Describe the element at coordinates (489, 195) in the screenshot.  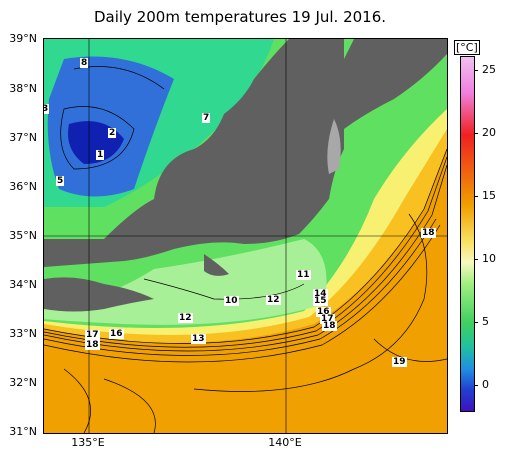
I see `colorbar-label: 15` at that location.